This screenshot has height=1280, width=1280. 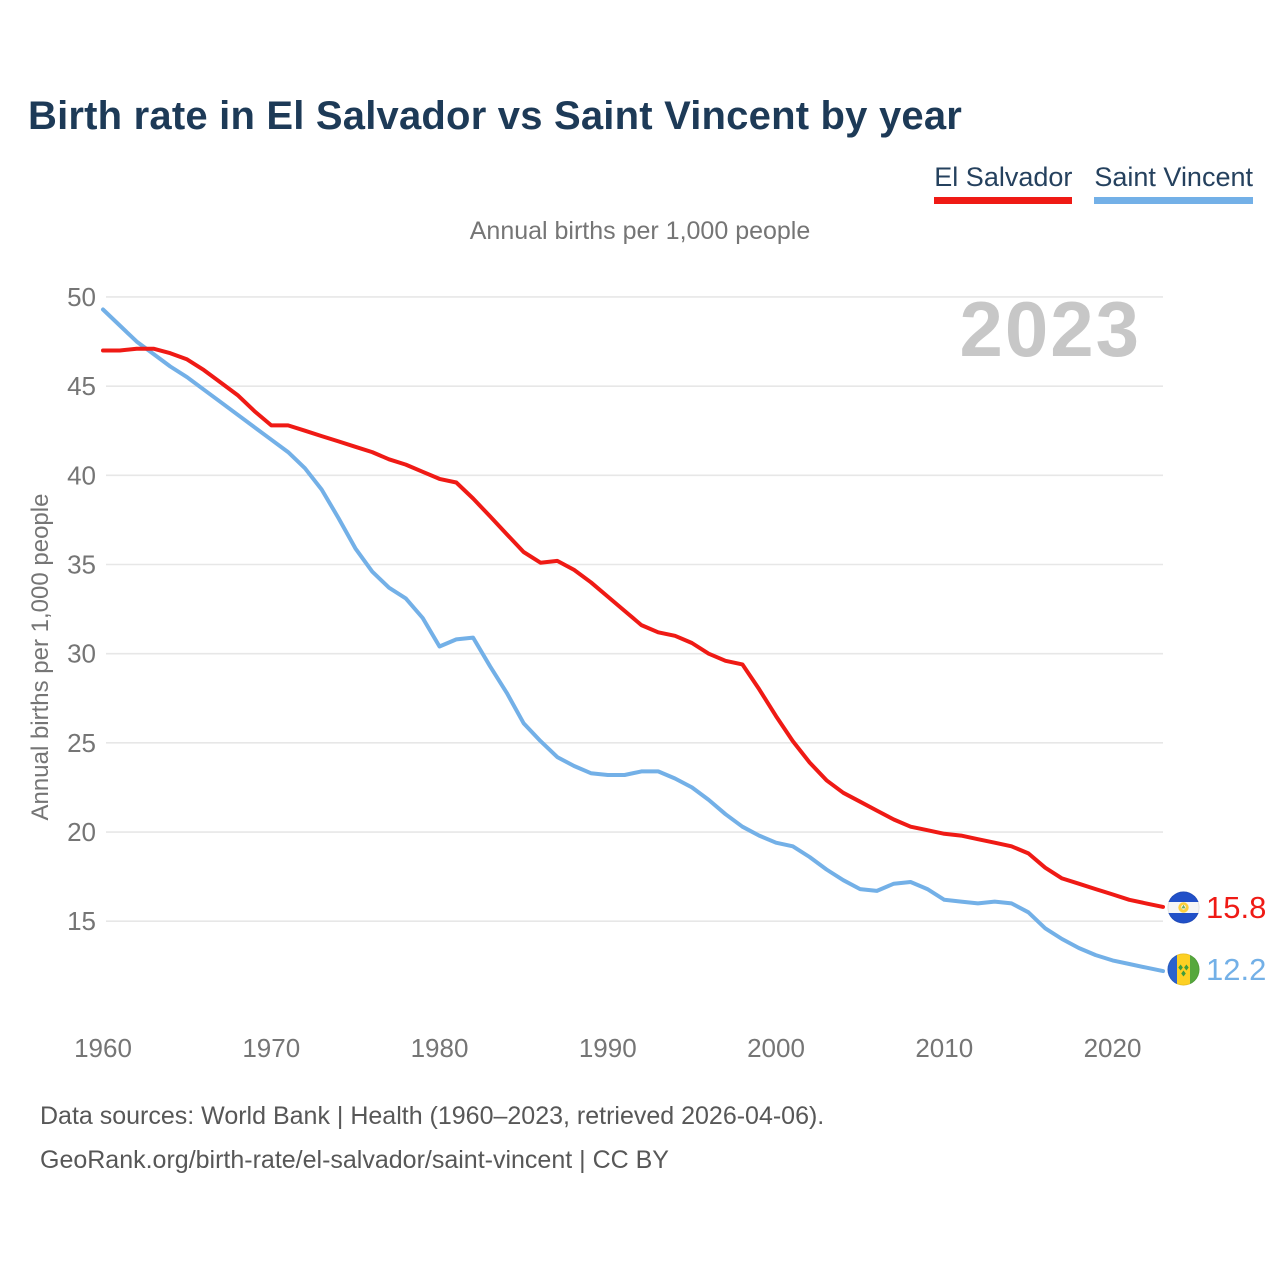 I want to click on legend-label-saint-vincent: Saint Vincent, so click(x=1173, y=177).